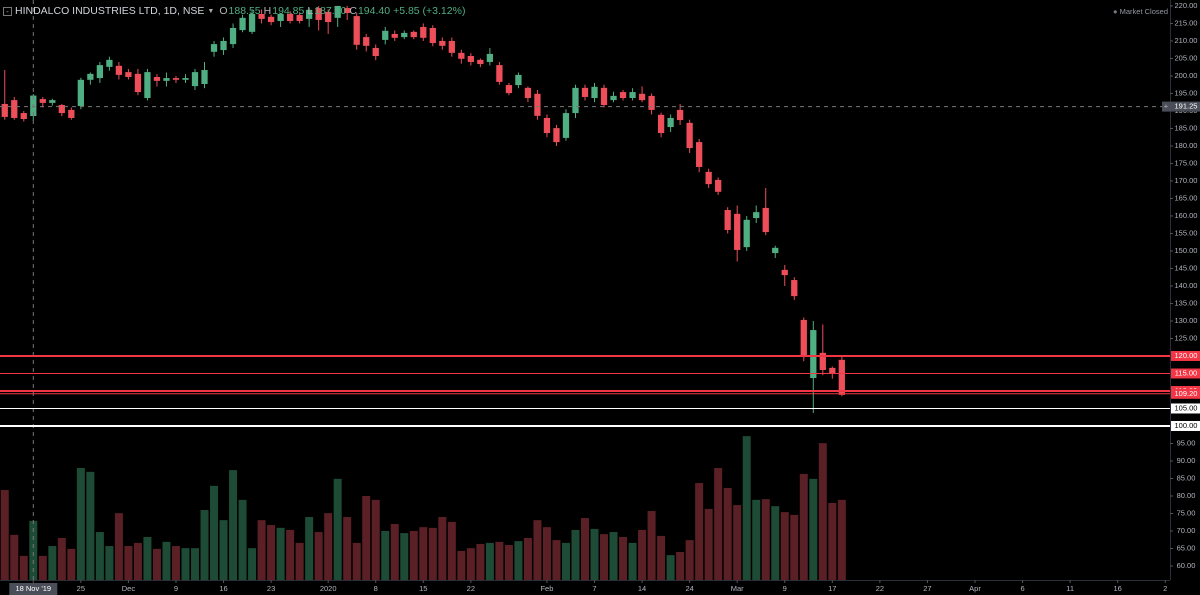  What do you see at coordinates (429, 11) in the screenshot?
I see `change: +5.85 (+3.12%)` at bounding box center [429, 11].